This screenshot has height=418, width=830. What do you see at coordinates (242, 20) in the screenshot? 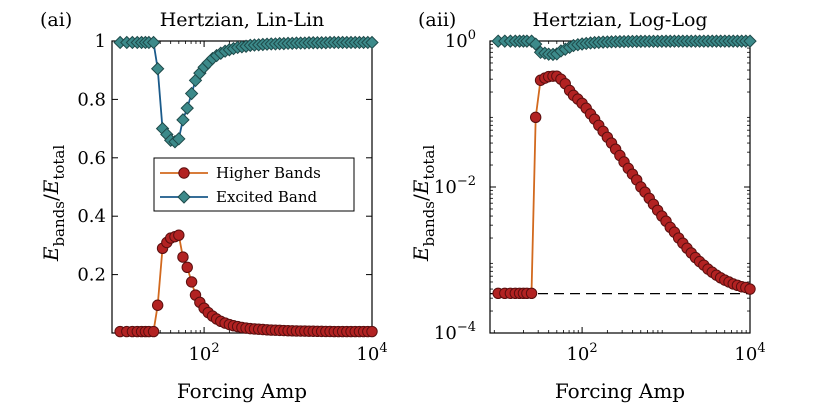
I see `chart-title: Hertzian, Lin-Lin` at bounding box center [242, 20].